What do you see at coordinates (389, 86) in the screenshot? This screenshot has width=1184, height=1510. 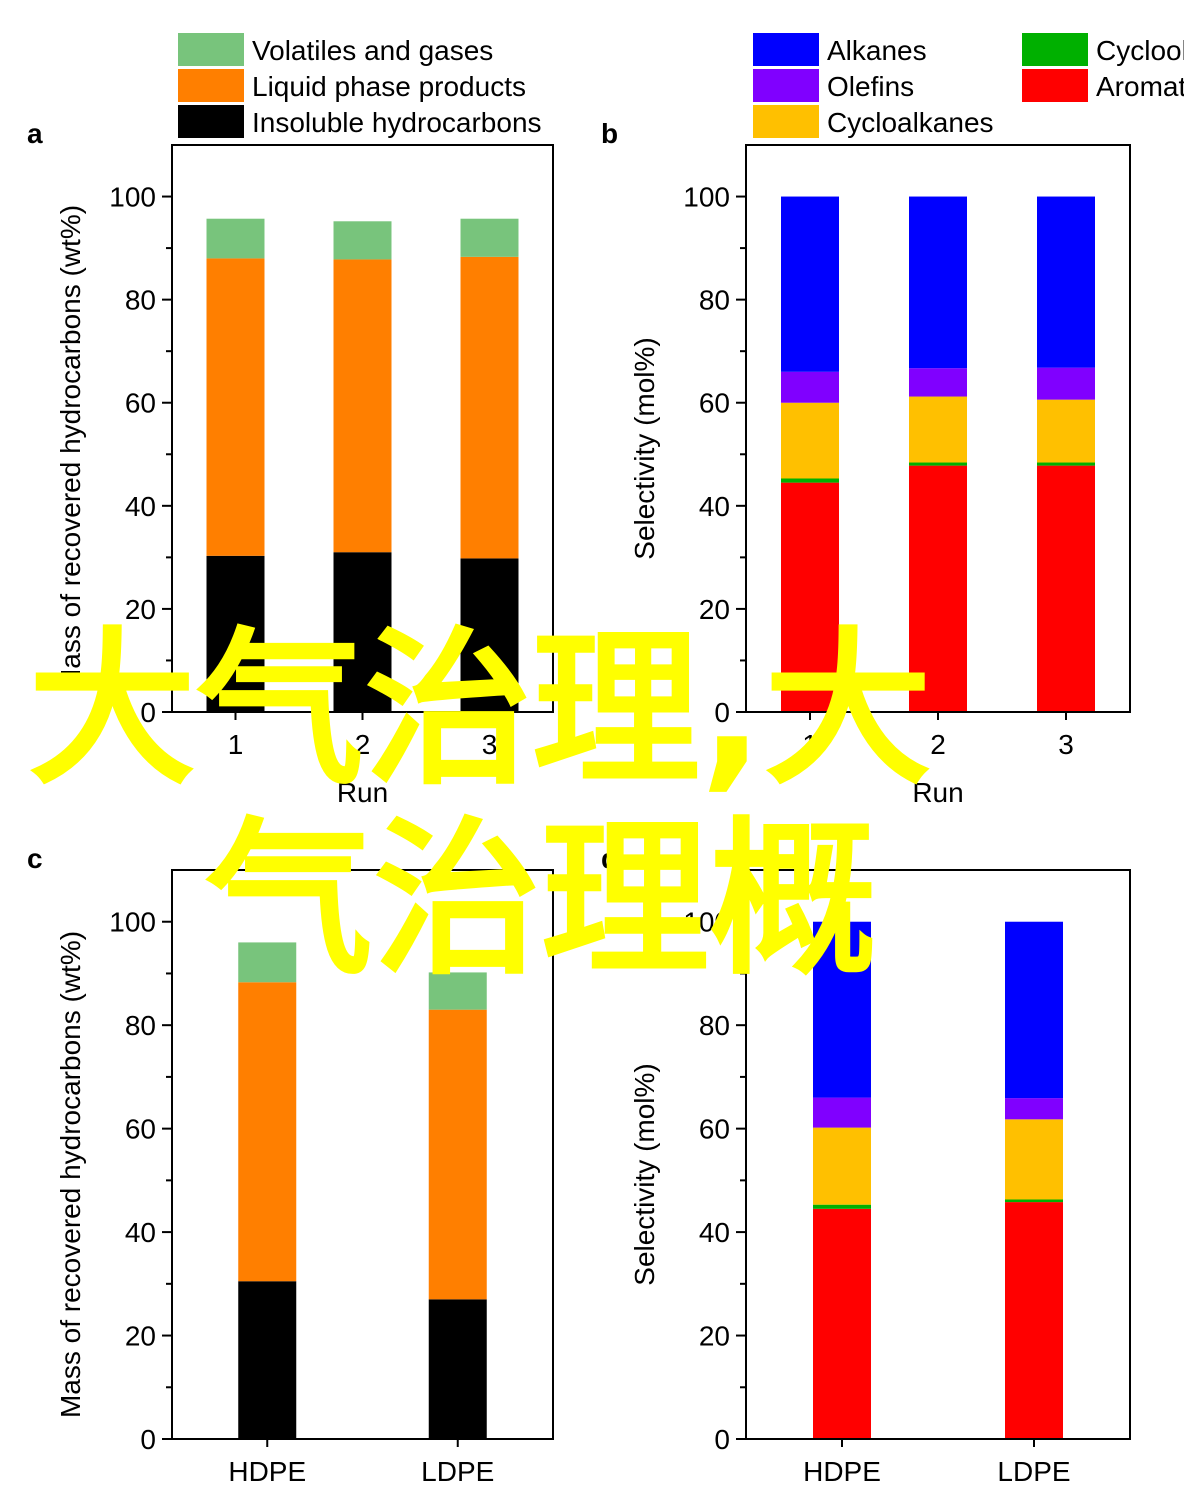 I see `legend-label: Liquid phase products` at bounding box center [389, 86].